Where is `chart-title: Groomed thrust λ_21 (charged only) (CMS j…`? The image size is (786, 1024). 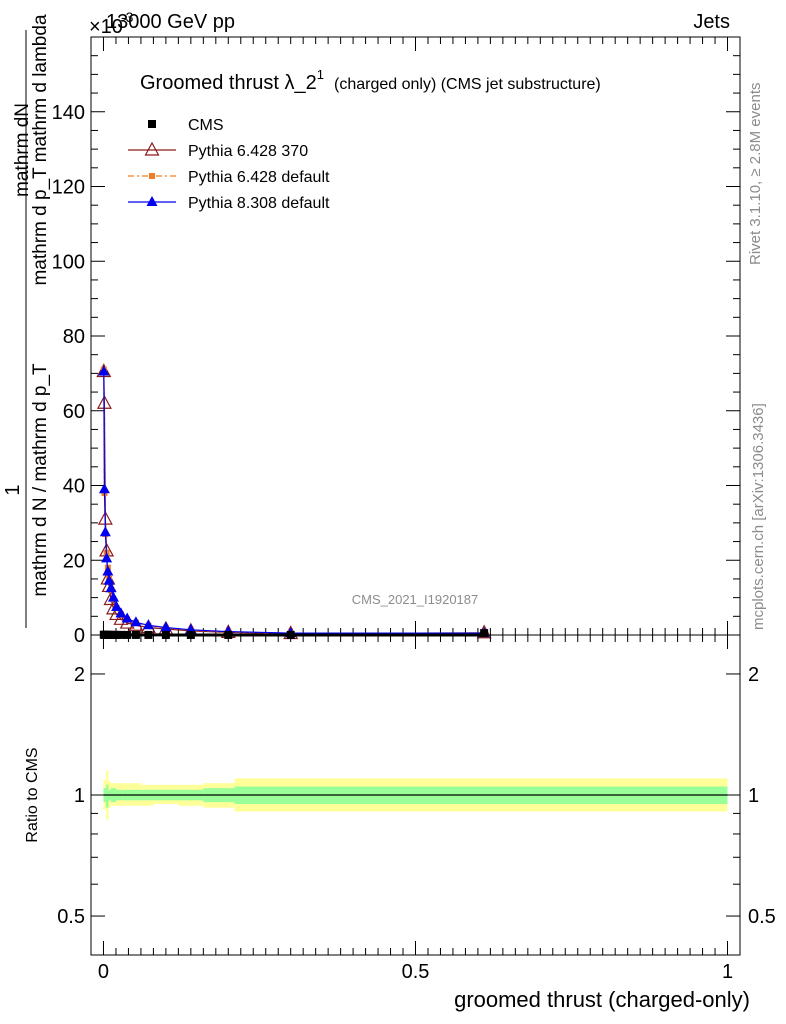
chart-title: Groomed thrust λ_21 (charged only) (CMS j… is located at coordinates (370, 80).